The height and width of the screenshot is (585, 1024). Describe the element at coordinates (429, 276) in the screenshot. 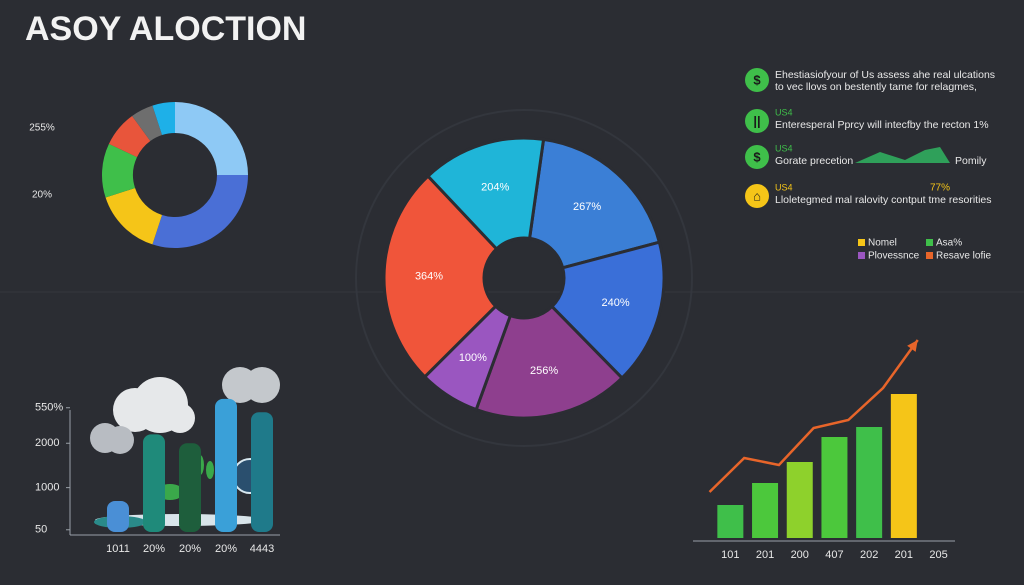

I see `segment-label: 364%` at that location.